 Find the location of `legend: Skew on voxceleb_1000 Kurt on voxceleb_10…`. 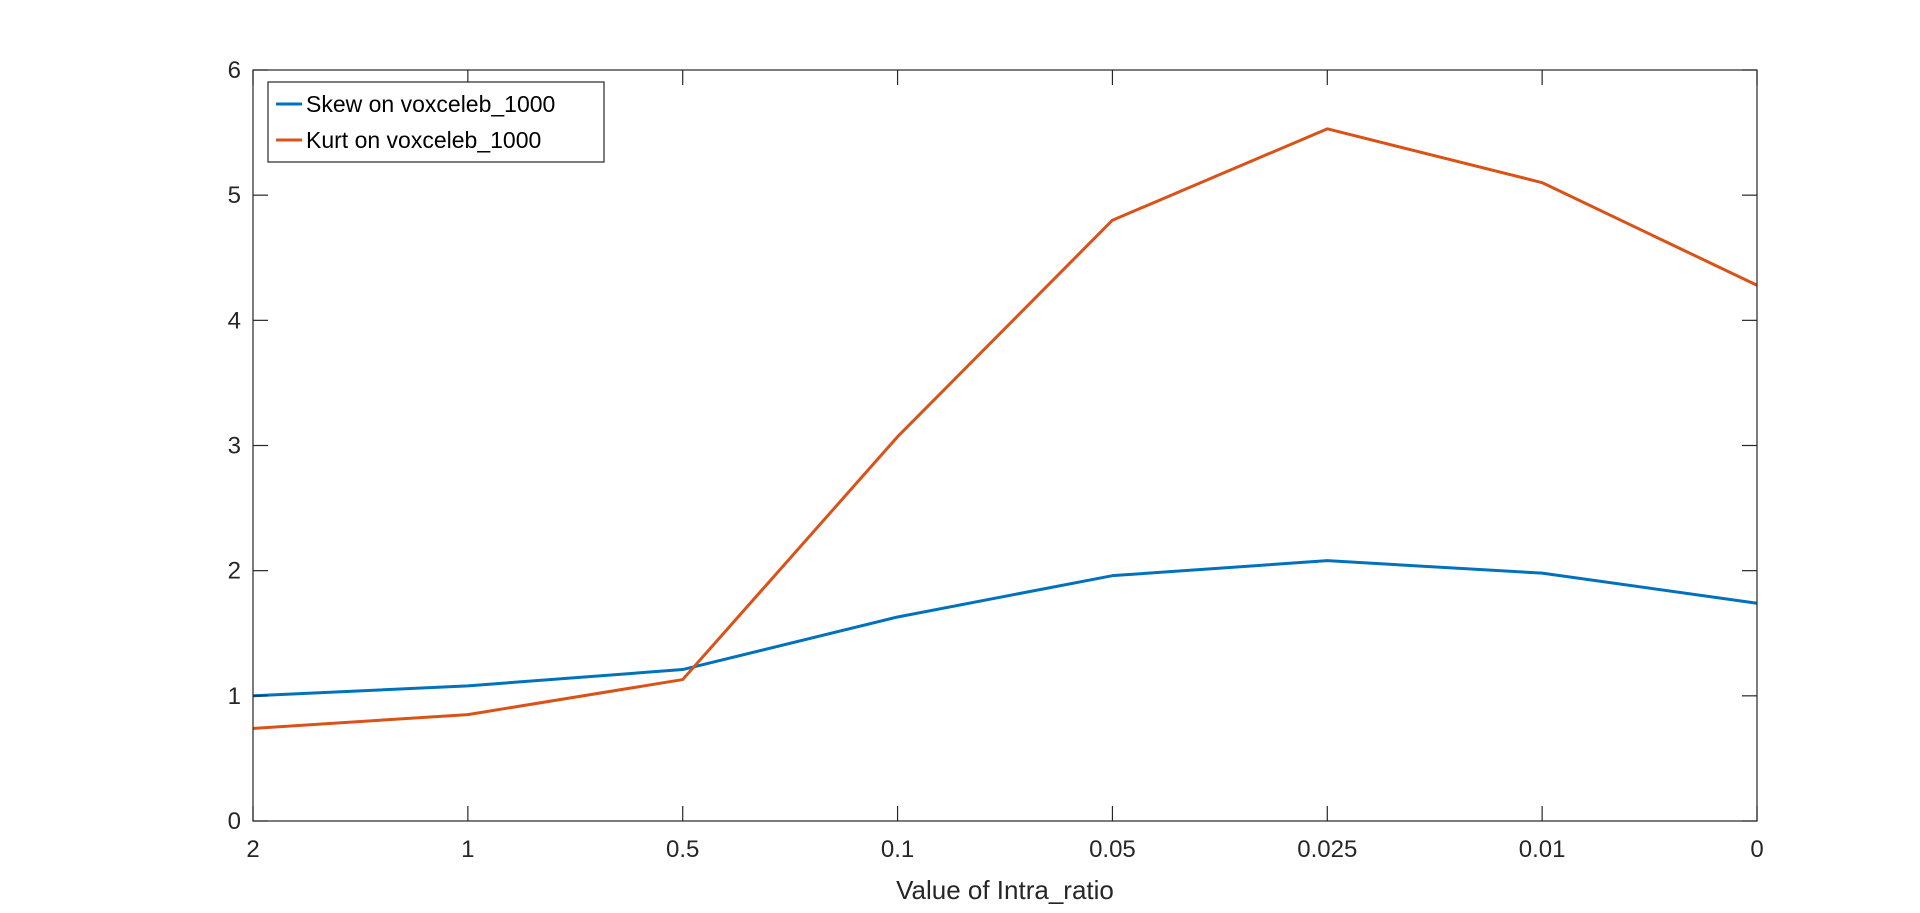

legend: Skew on voxceleb_1000 Kurt on voxceleb_10… is located at coordinates (436, 122).